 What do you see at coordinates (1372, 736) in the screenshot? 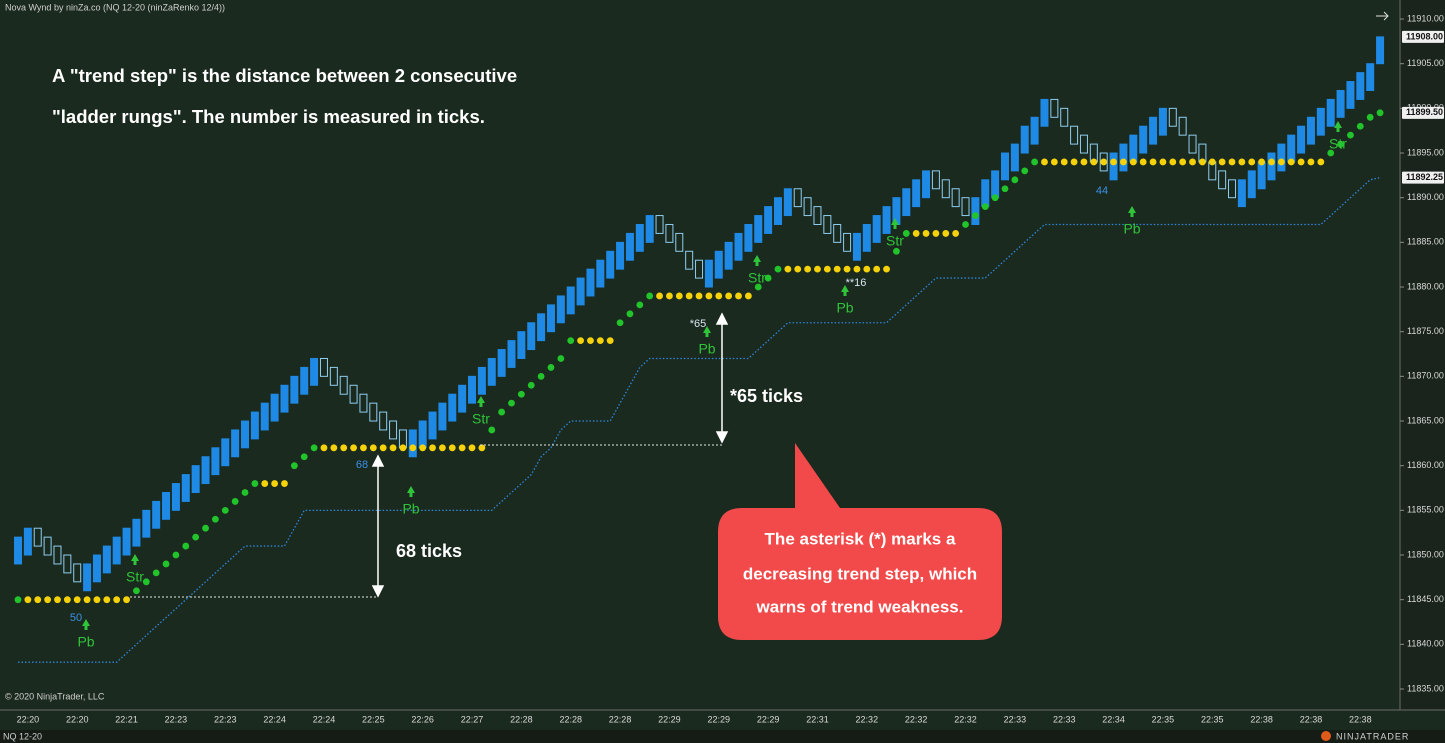
I see `brand: NINJATRADER` at bounding box center [1372, 736].